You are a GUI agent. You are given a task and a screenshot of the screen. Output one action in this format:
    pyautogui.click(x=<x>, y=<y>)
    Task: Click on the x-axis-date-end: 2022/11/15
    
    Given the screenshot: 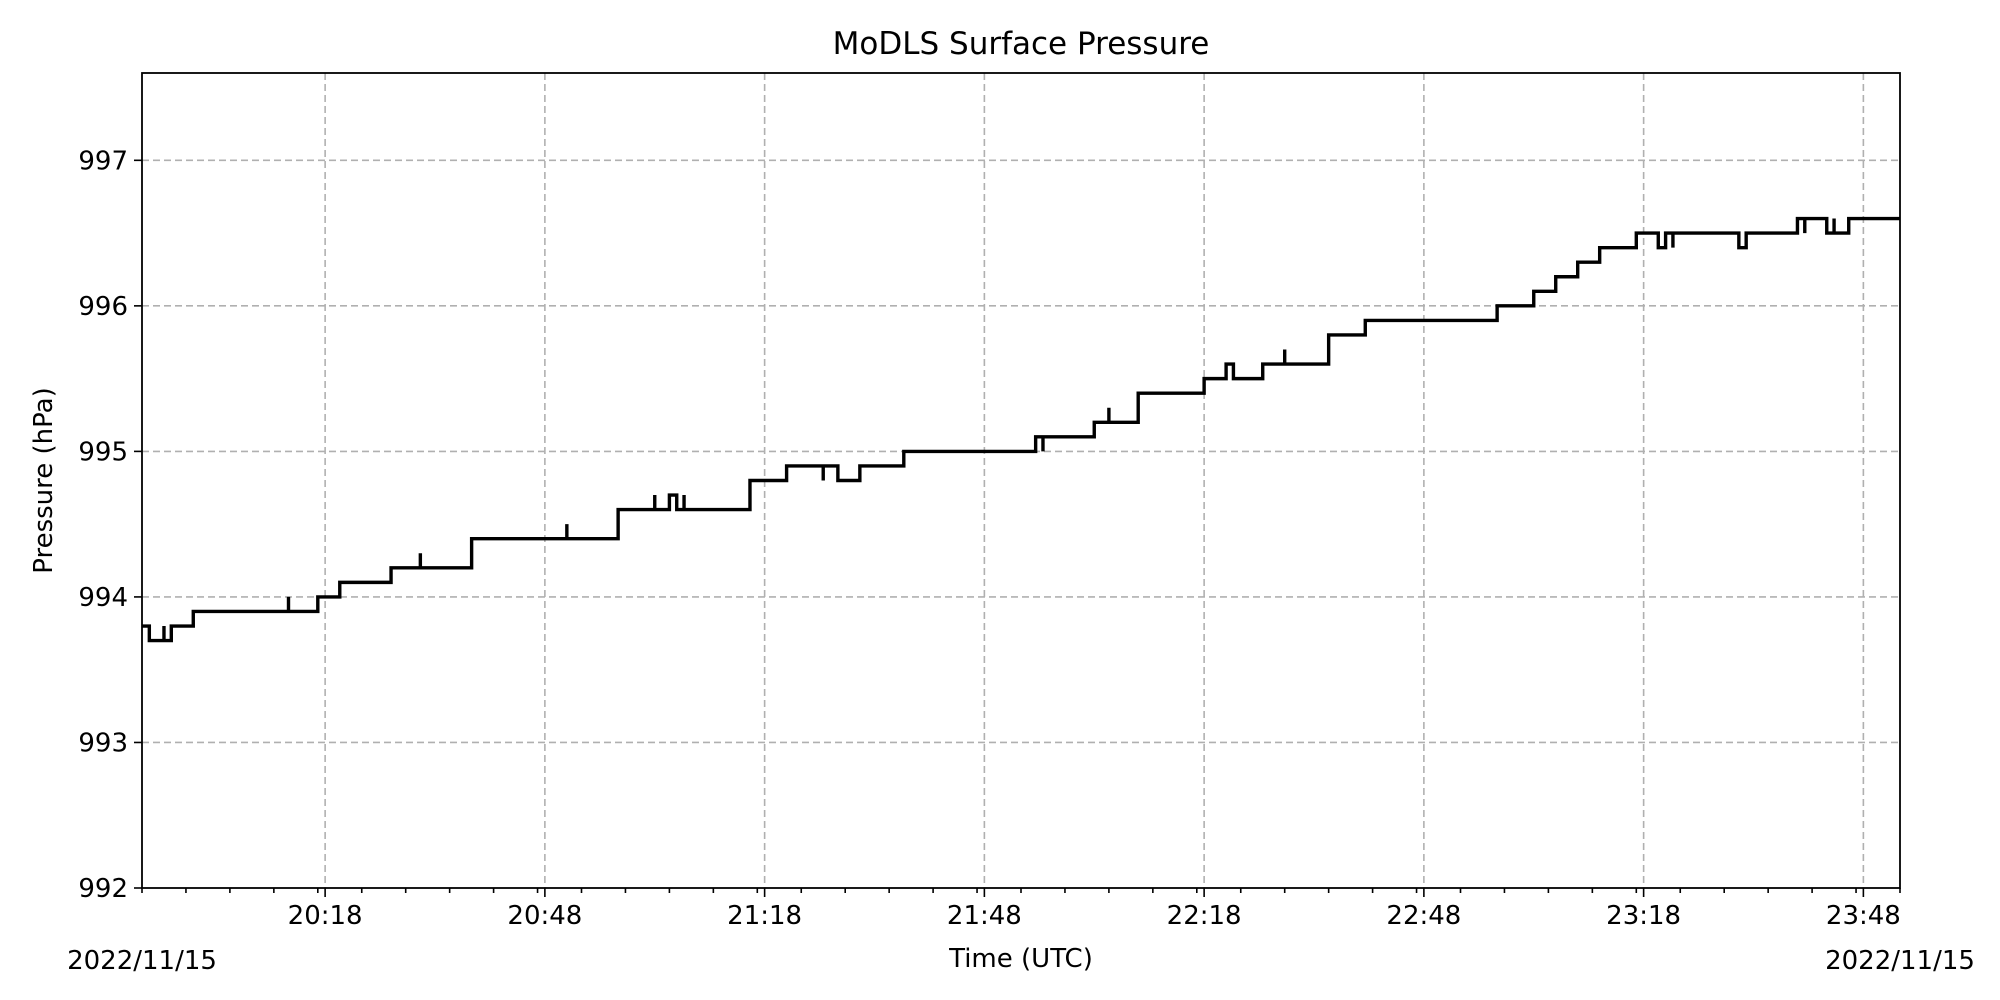 What is the action you would take?
    pyautogui.click(x=1900, y=961)
    